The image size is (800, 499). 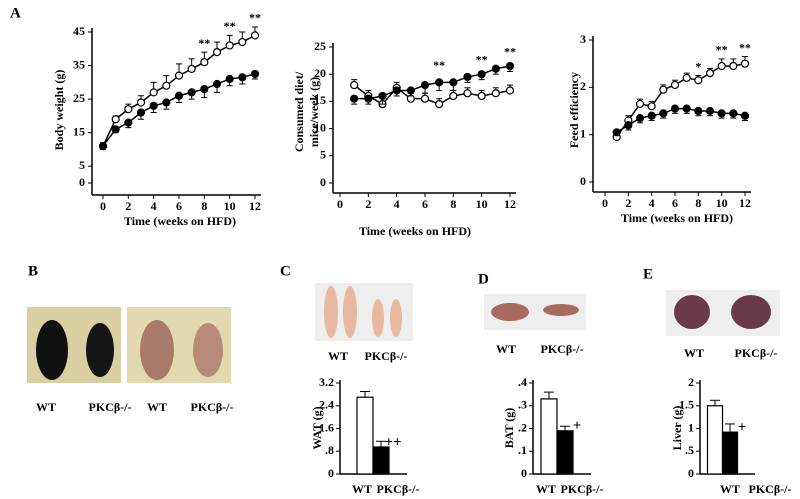 I want to click on y-axis-label: Consumed diet/, so click(x=299, y=111).